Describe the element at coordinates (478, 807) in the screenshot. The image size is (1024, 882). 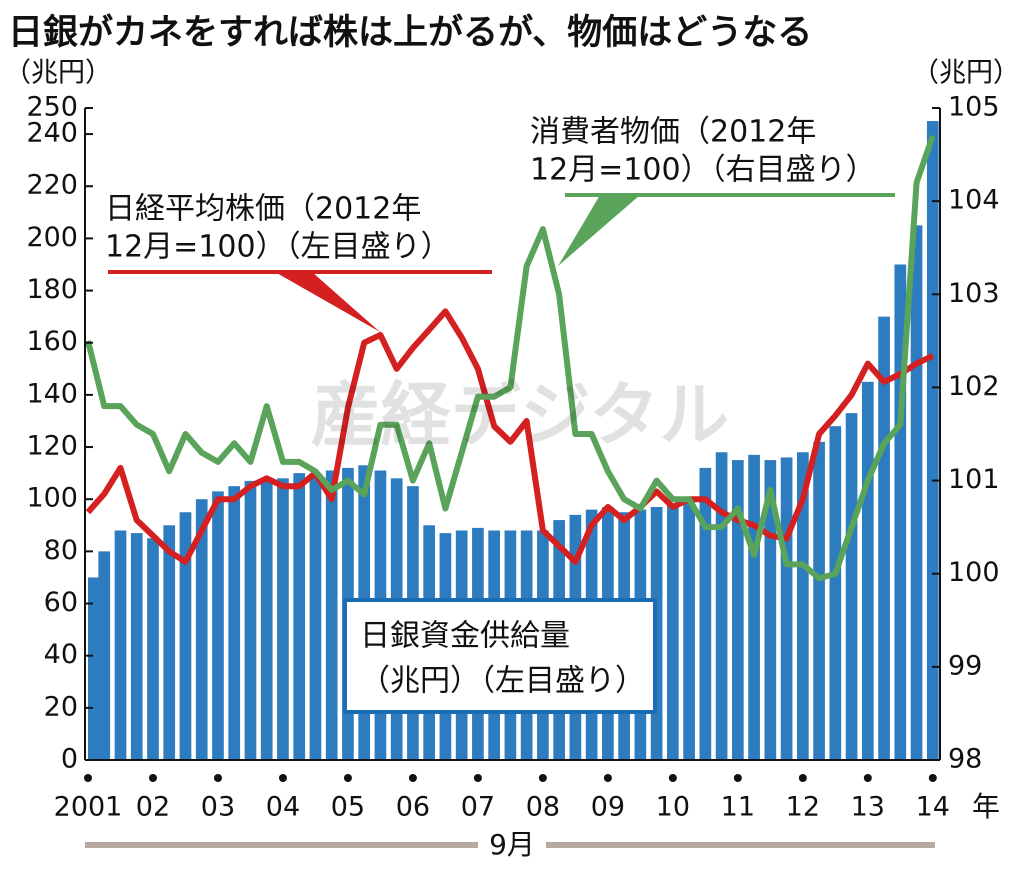
I see `x-tick-label: 07` at that location.